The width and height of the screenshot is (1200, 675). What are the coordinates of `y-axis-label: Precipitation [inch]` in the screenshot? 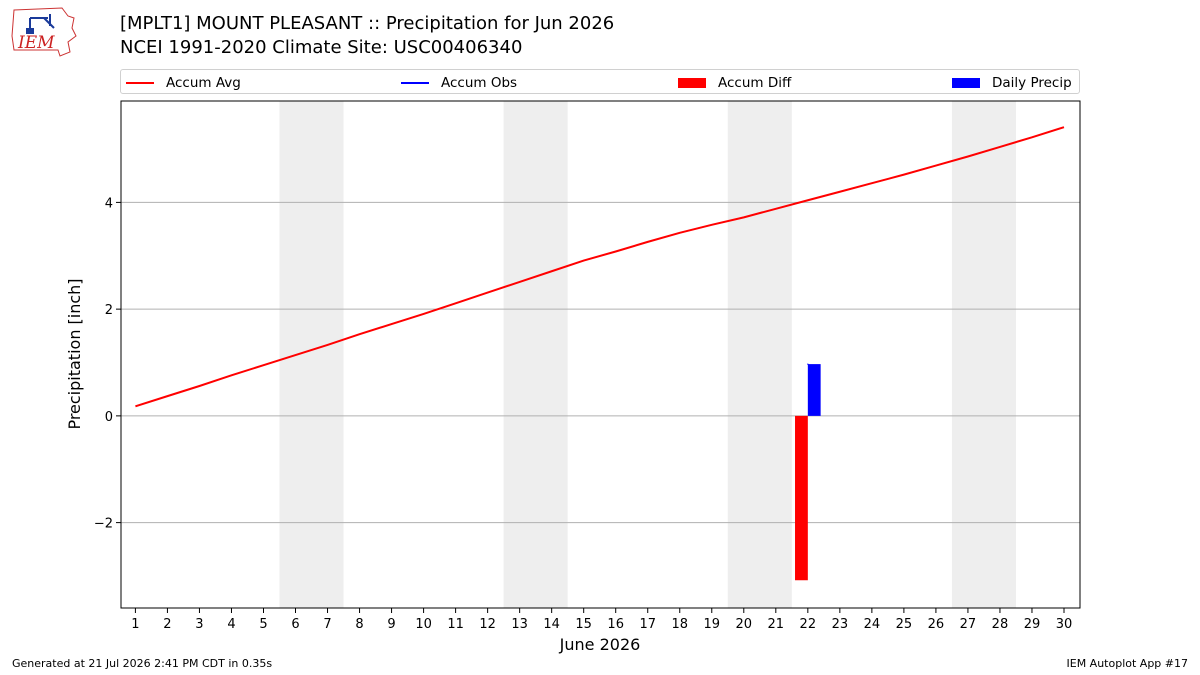 It's located at (74, 353).